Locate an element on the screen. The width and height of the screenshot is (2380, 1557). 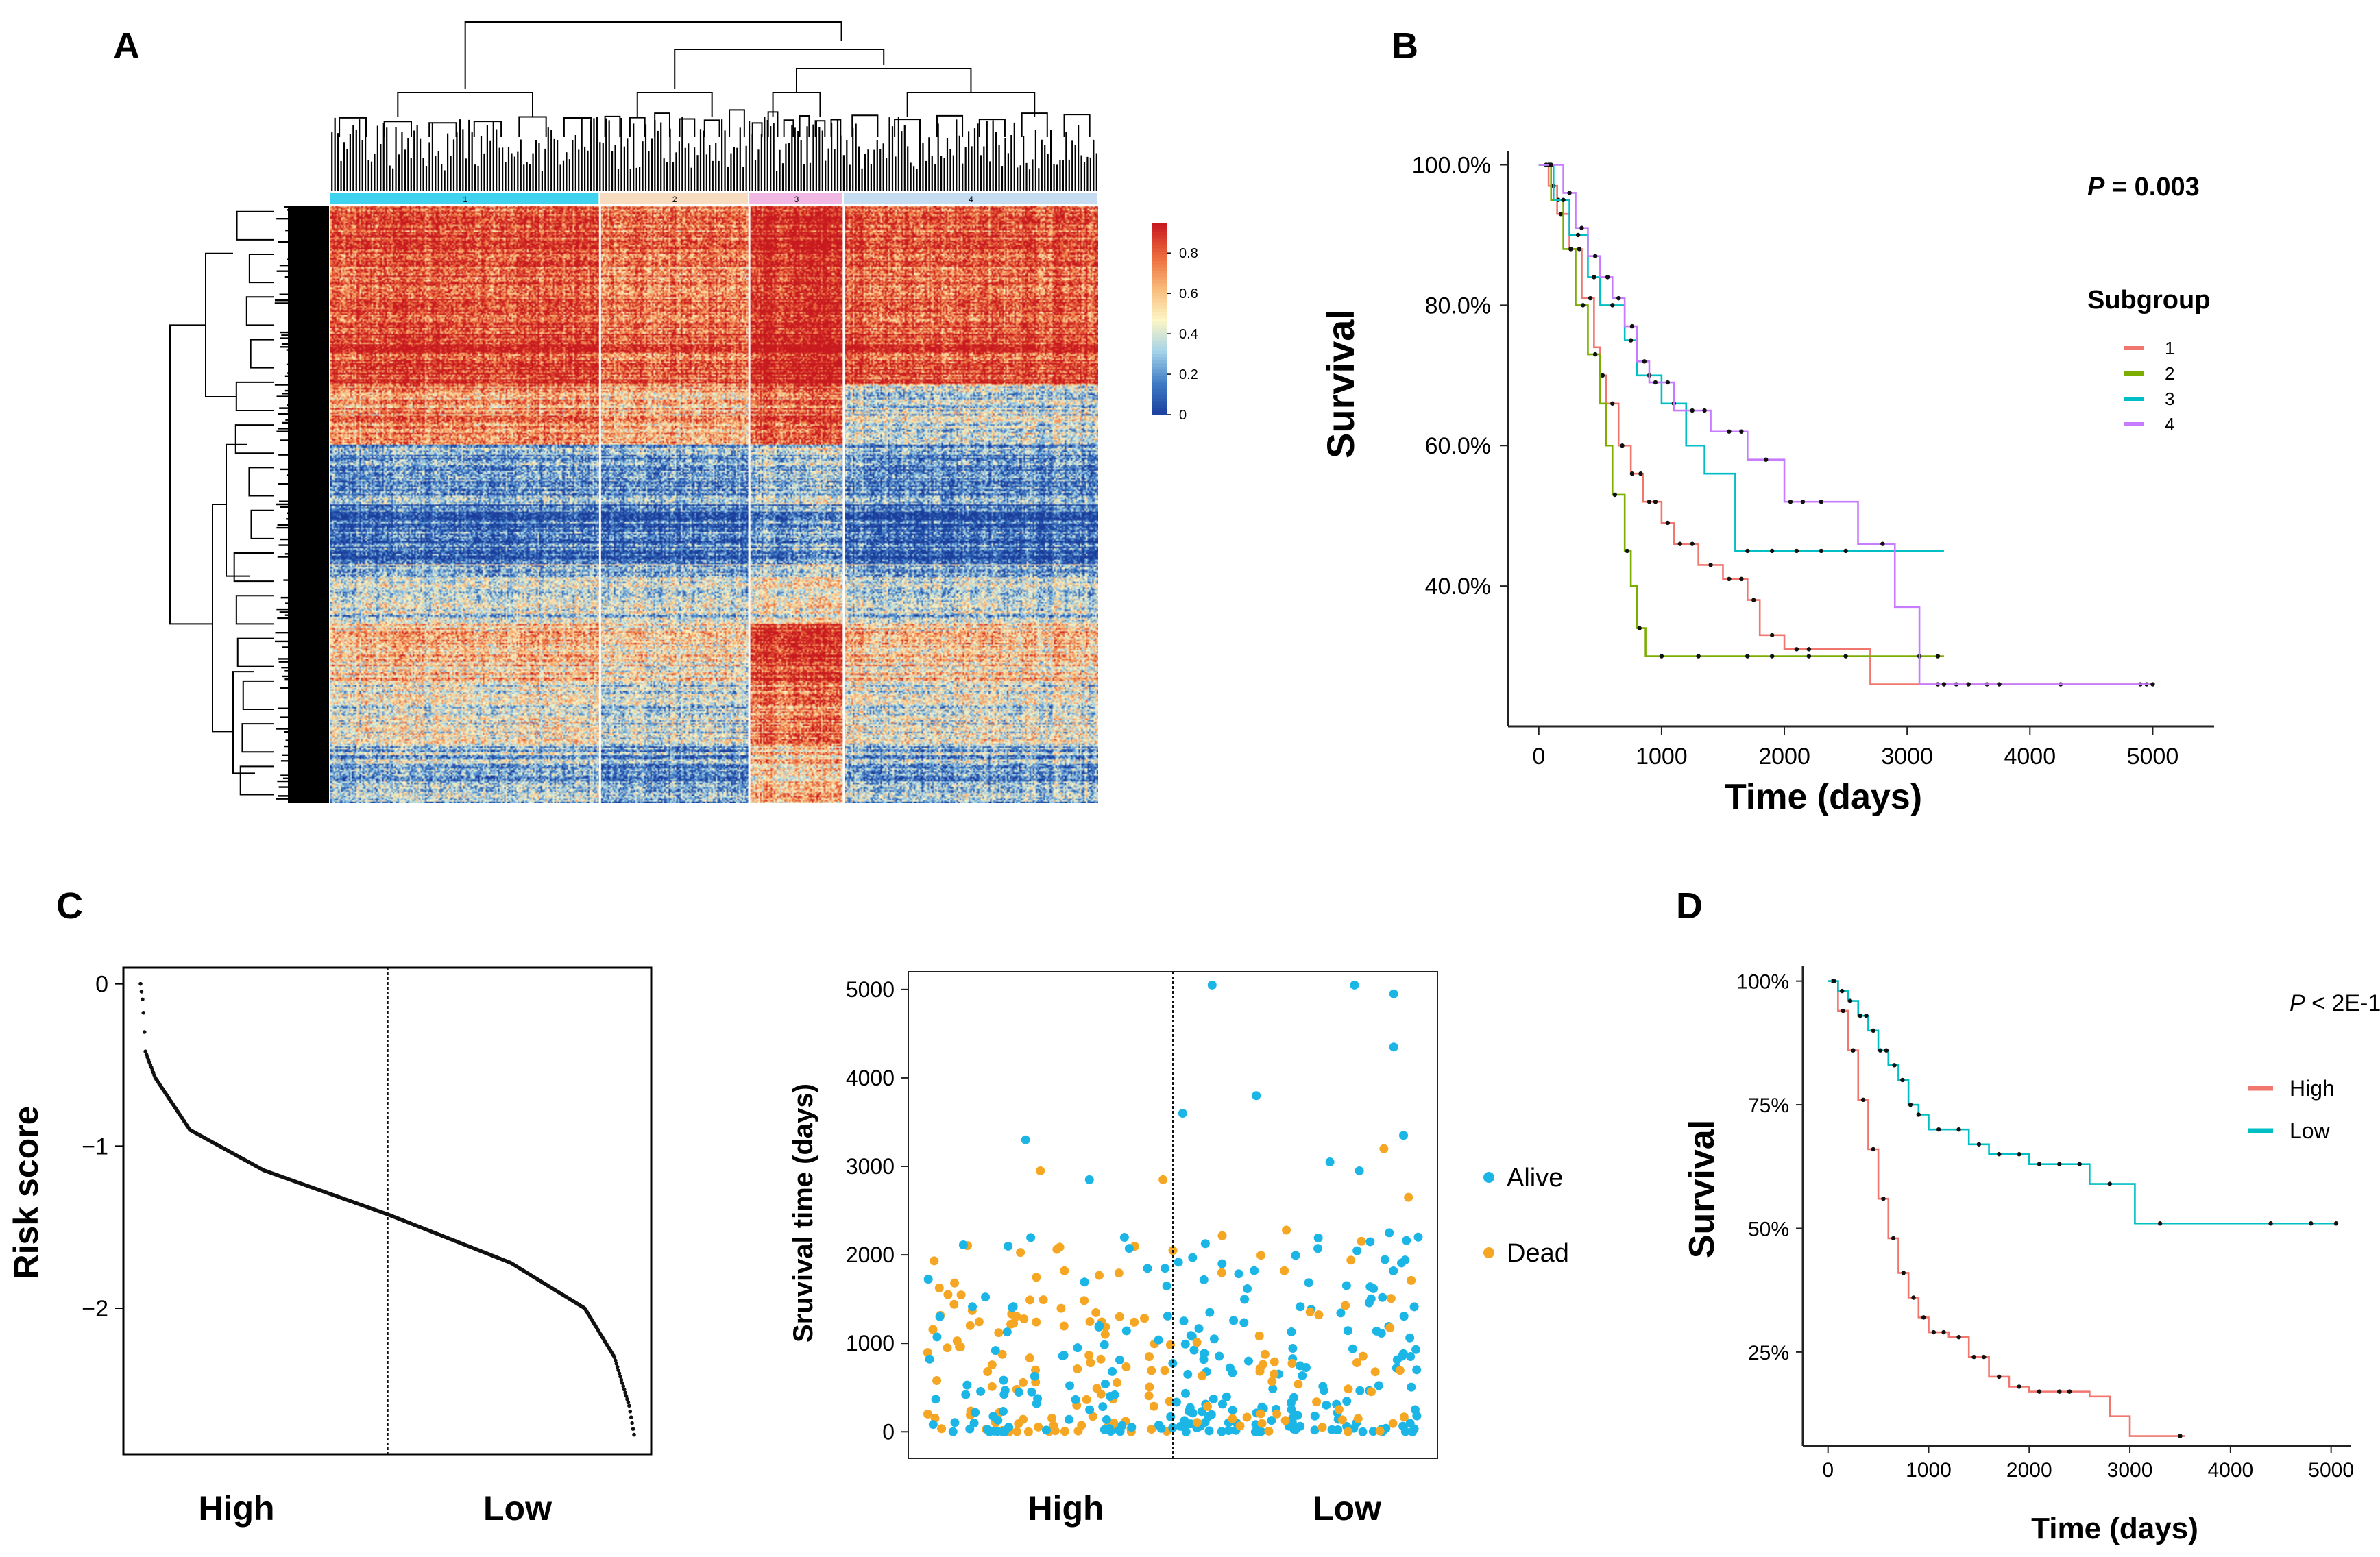
risk-score-point is located at coordinates (623, 1386).